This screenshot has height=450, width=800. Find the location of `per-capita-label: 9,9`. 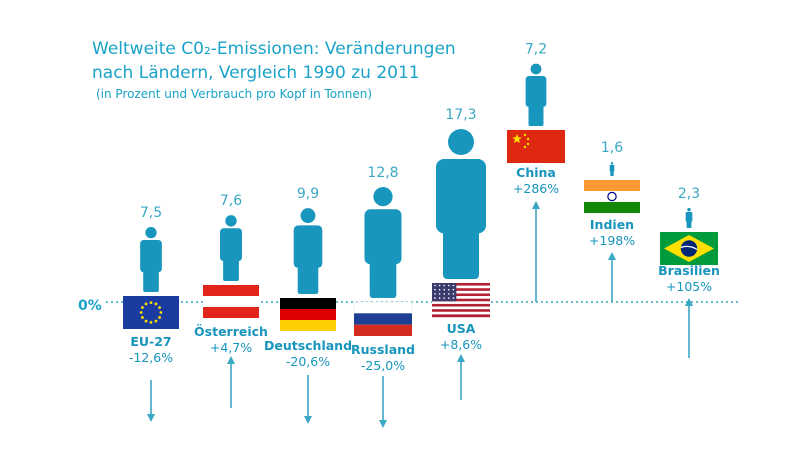

per-capita-label: 9,9 is located at coordinates (308, 194).